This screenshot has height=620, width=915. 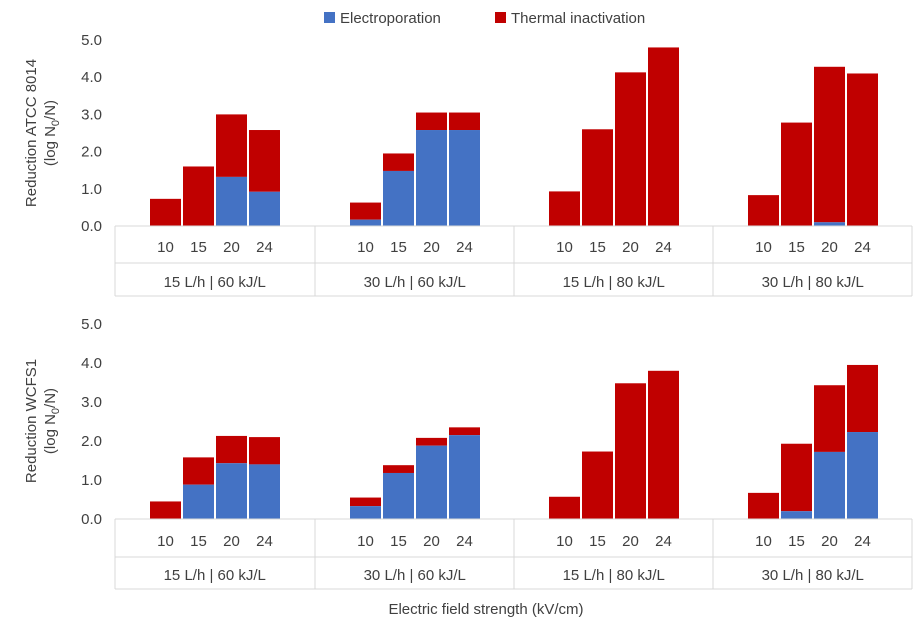 I want to click on y-tick-label: 5.0, so click(x=91, y=324).